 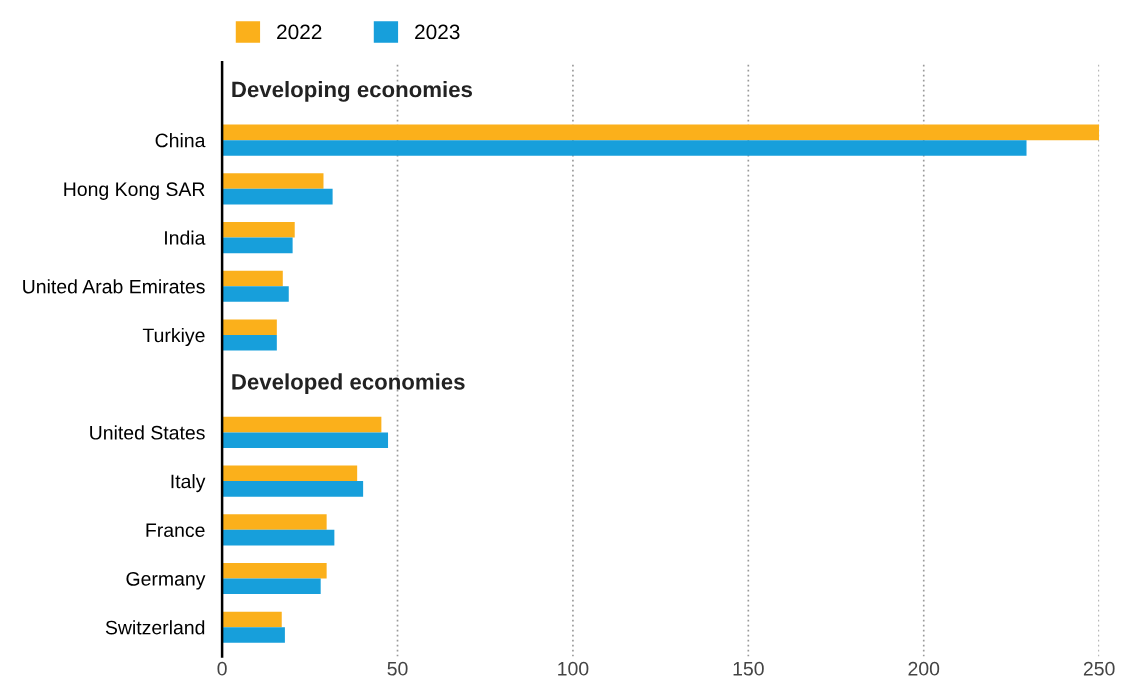 I want to click on legend-label: 2022, so click(x=299, y=32).